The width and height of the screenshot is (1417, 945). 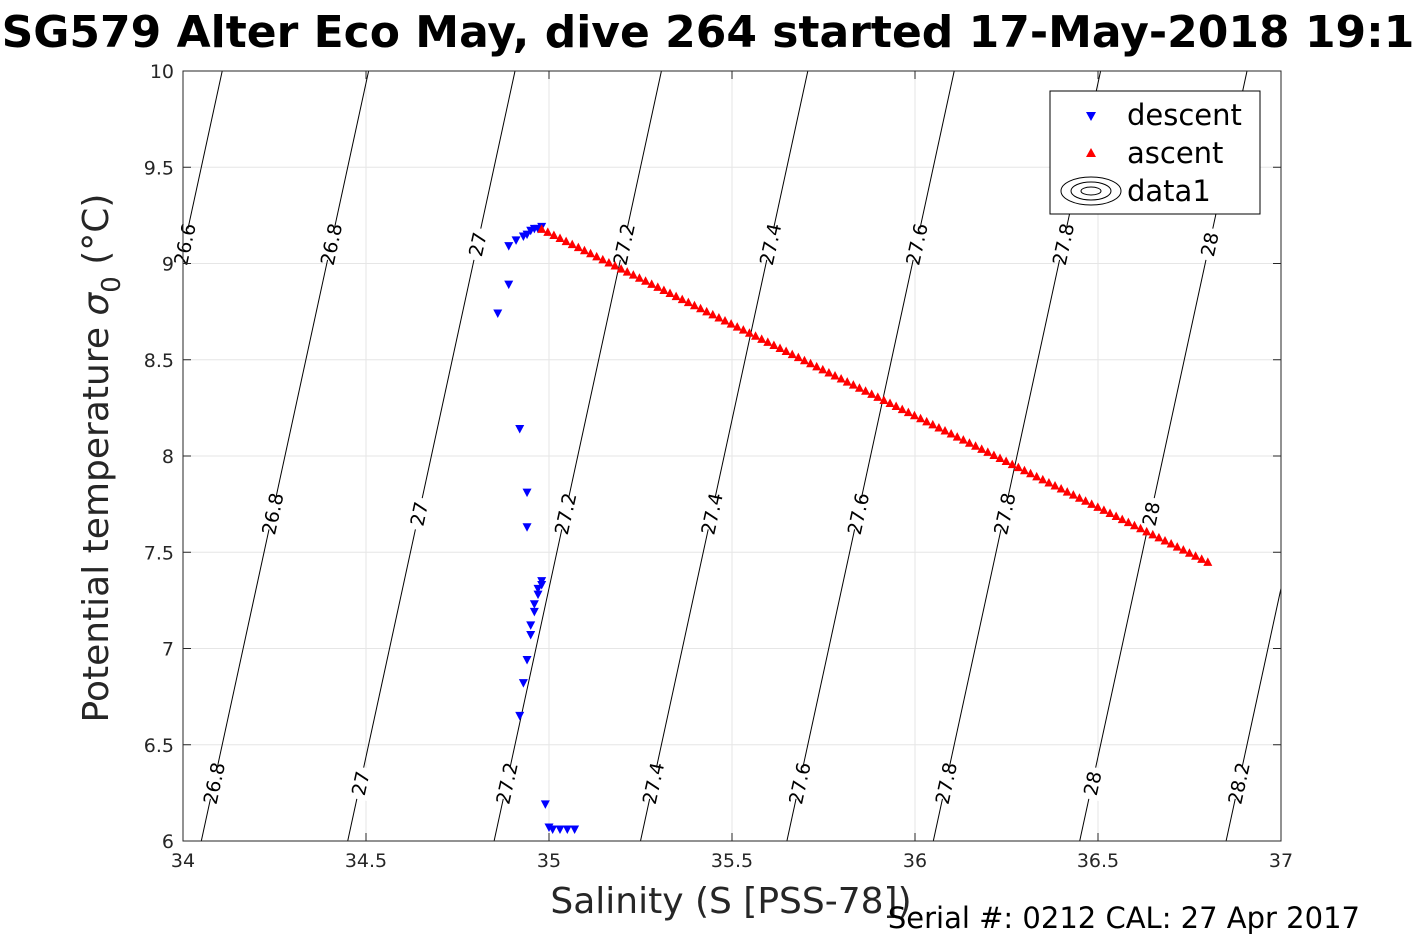 I want to click on legend-contour-icon, so click(x=1091, y=191).